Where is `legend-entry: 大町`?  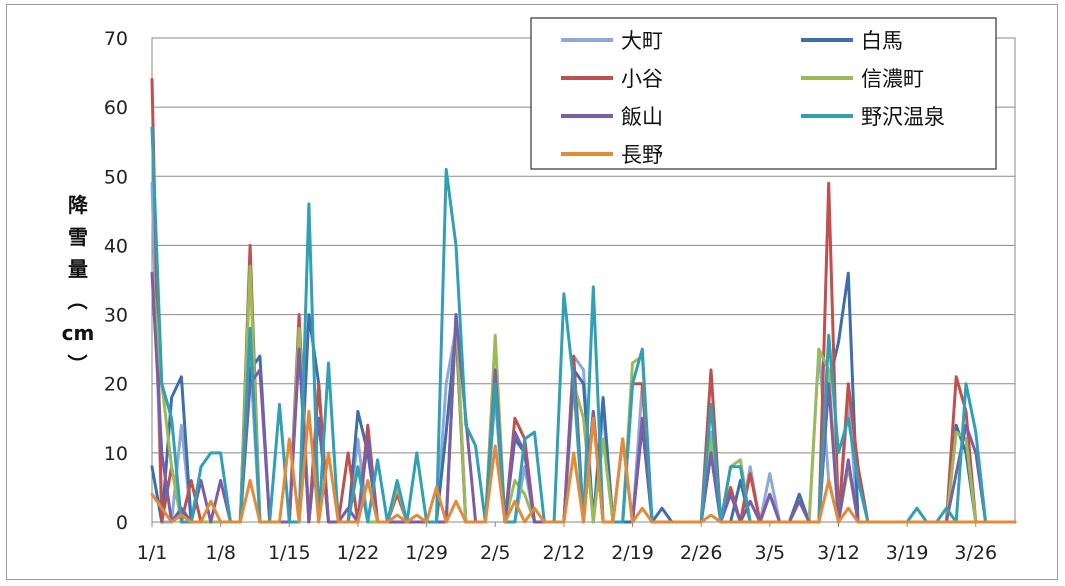 legend-entry: 大町 is located at coordinates (612, 41).